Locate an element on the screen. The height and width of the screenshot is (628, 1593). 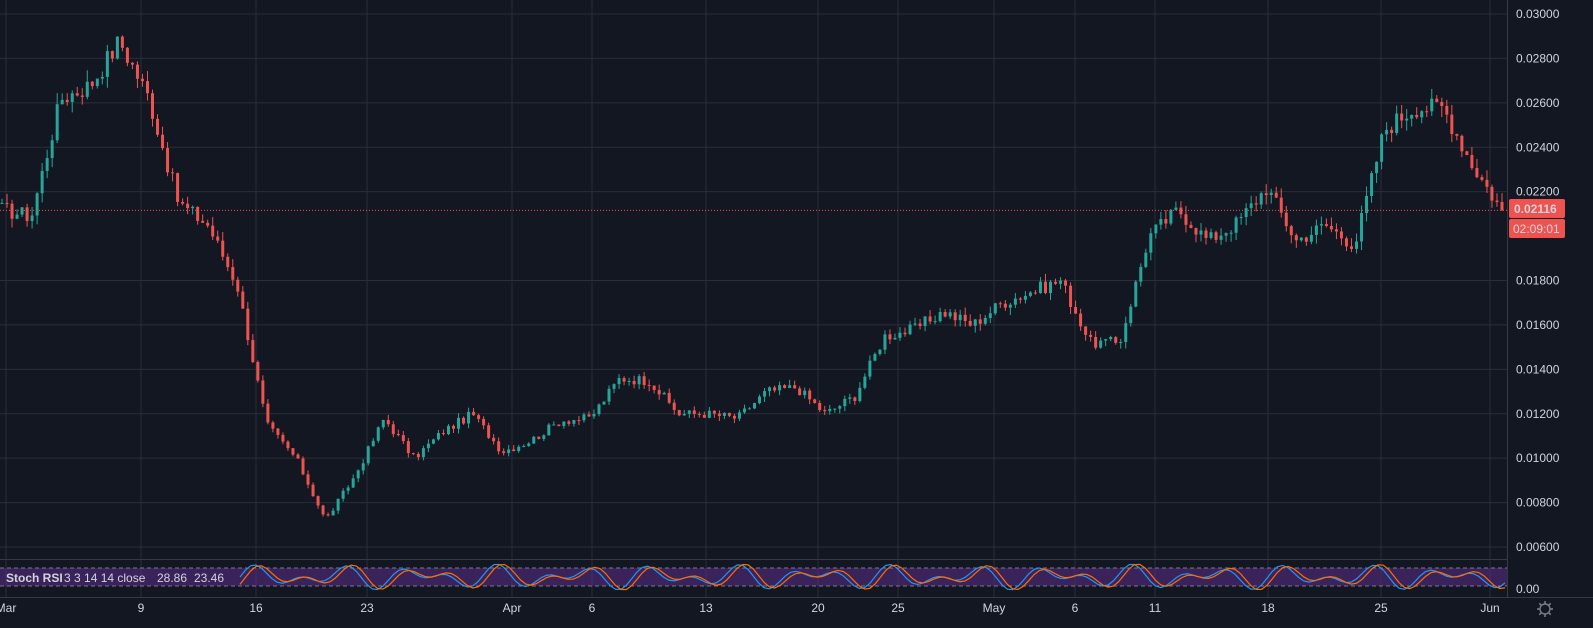
indicator-legend: Stoch RSI 3 3 14 14 close 28.86 23.46 is located at coordinates (115, 578).